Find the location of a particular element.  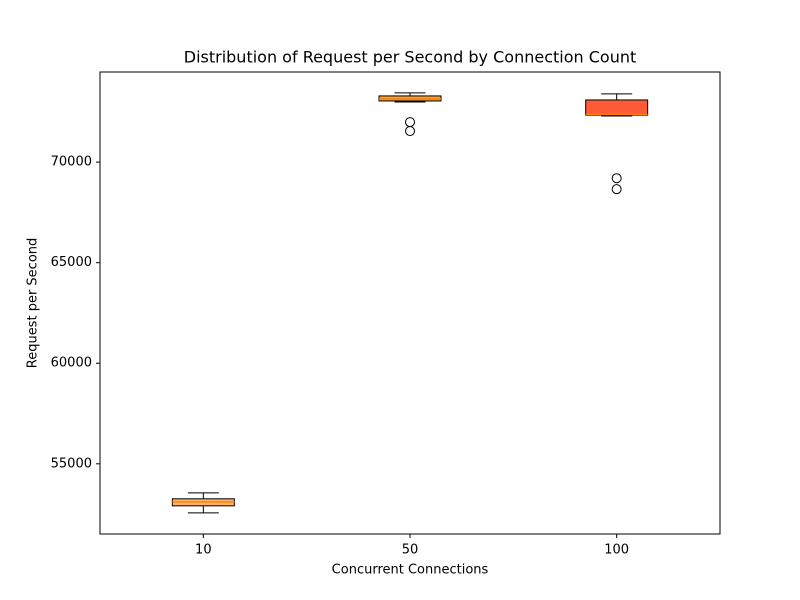

y-tick-label: 65000 is located at coordinates (71, 262).